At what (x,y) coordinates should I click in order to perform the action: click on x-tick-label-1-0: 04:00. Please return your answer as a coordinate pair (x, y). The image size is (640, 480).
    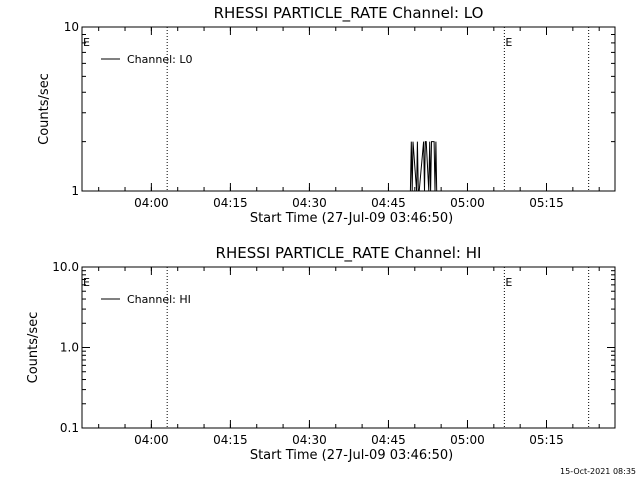
    Looking at the image, I should click on (151, 440).